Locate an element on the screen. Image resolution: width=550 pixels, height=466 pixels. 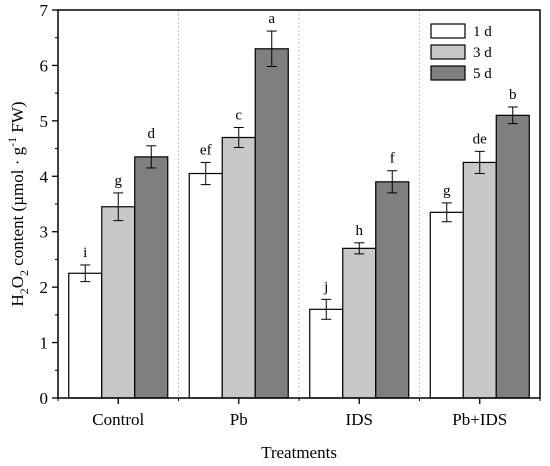
x-tick-label: Pb is located at coordinates (239, 419).